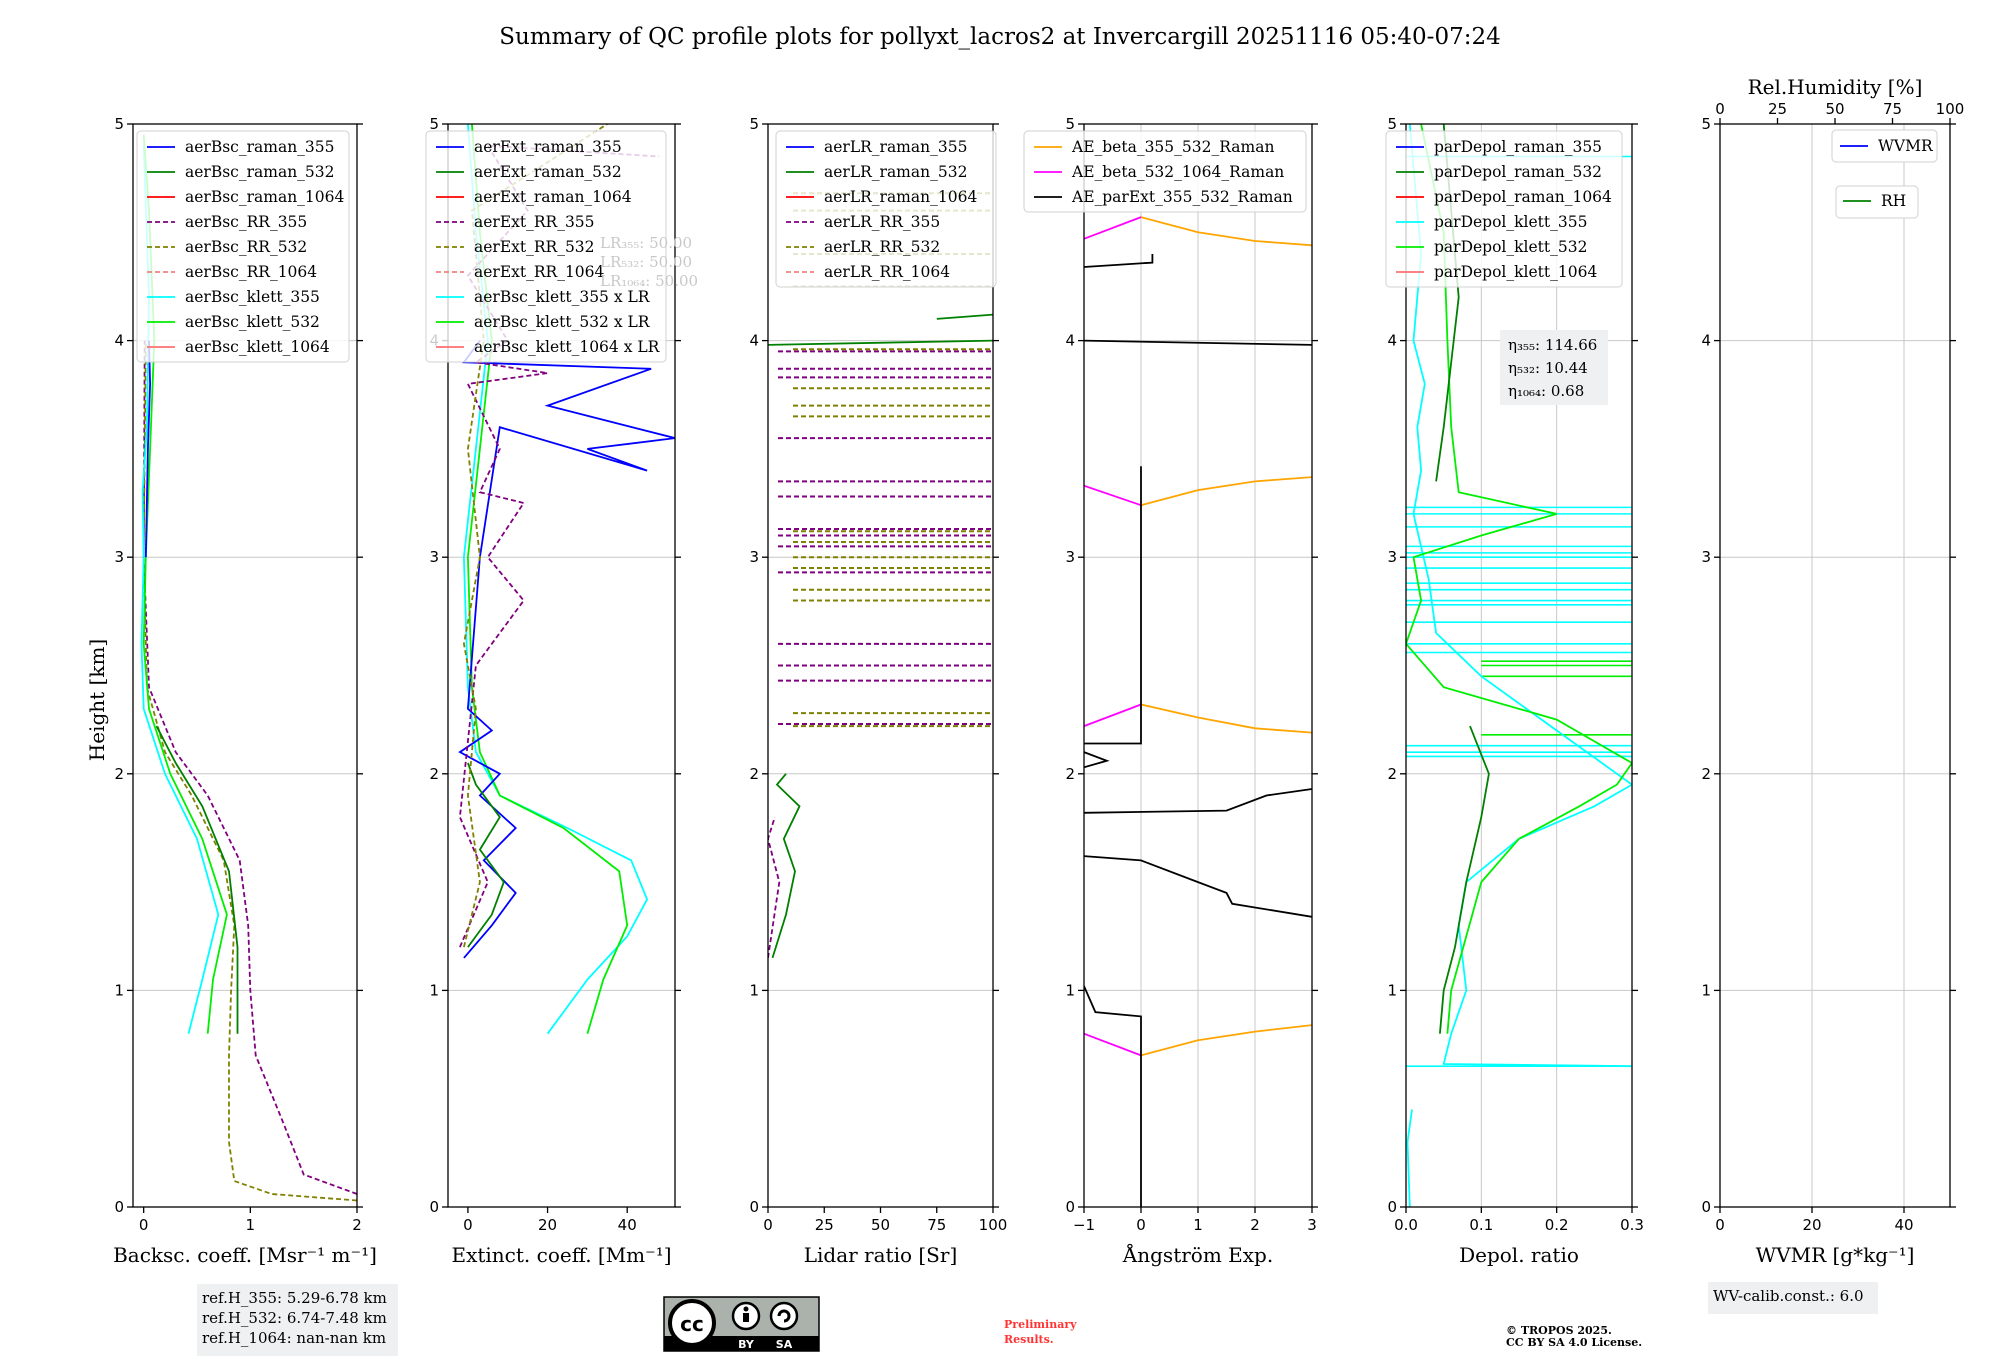 The height and width of the screenshot is (1360, 2000). Describe the element at coordinates (880, 1225) in the screenshot. I see `x-tick-label: 50` at that location.